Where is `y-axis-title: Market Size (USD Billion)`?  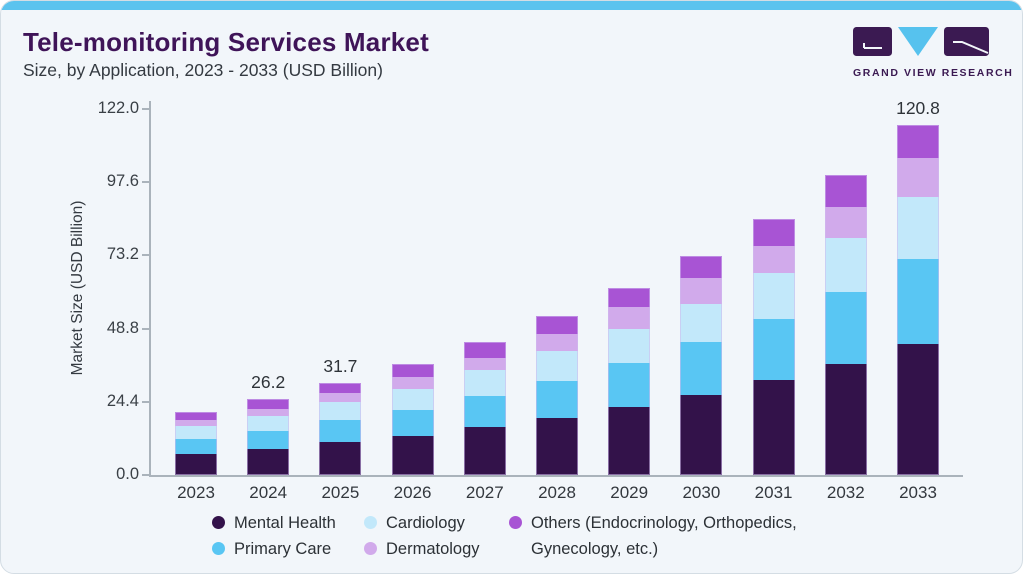
y-axis-title: Market Size (USD Billion) is located at coordinates (77, 288).